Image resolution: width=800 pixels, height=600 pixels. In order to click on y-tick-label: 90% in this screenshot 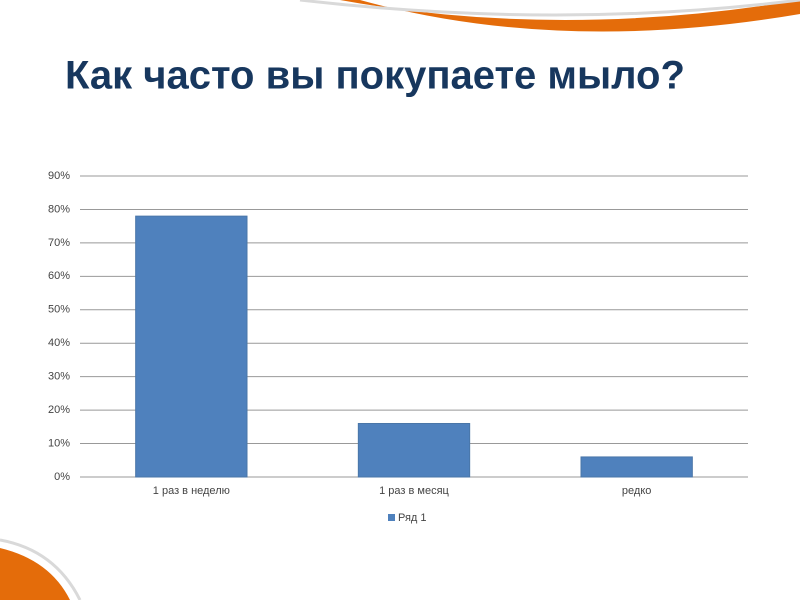, I will do `click(59, 176)`.